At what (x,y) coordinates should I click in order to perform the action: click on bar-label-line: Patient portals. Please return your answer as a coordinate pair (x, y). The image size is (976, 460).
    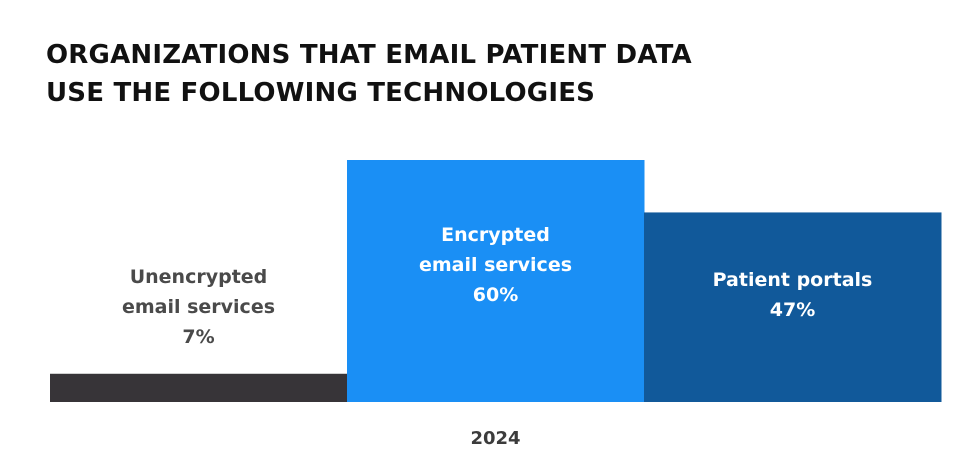
    Looking at the image, I should click on (793, 280).